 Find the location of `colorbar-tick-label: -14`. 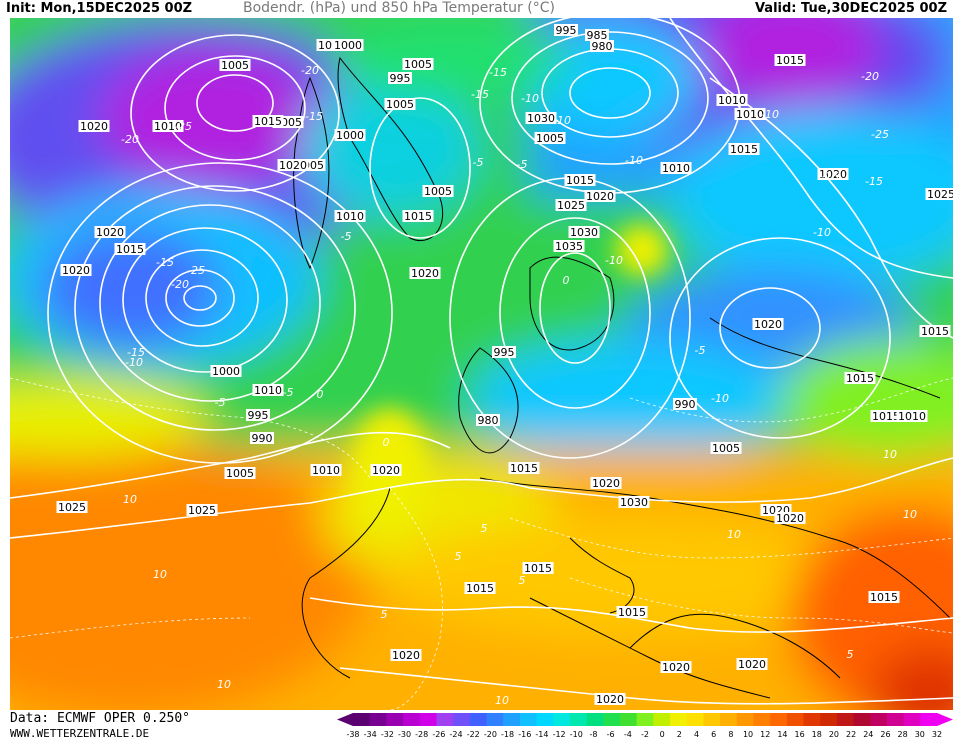

colorbar-tick-label: -14 is located at coordinates (541, 734).